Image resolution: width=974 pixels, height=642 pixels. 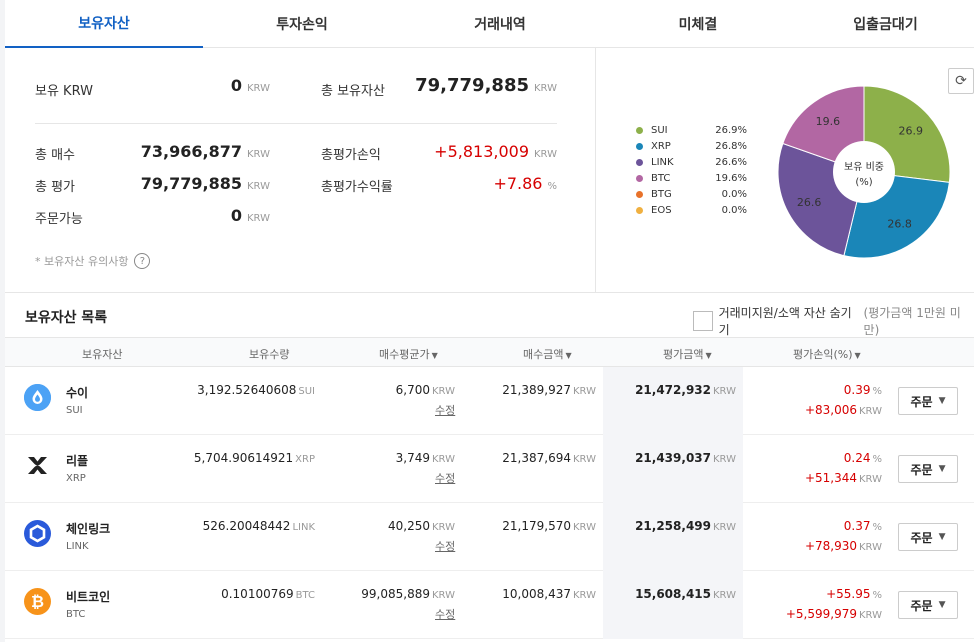 What do you see at coordinates (961, 81) in the screenshot?
I see `refresh-icon: ⟳` at bounding box center [961, 81].